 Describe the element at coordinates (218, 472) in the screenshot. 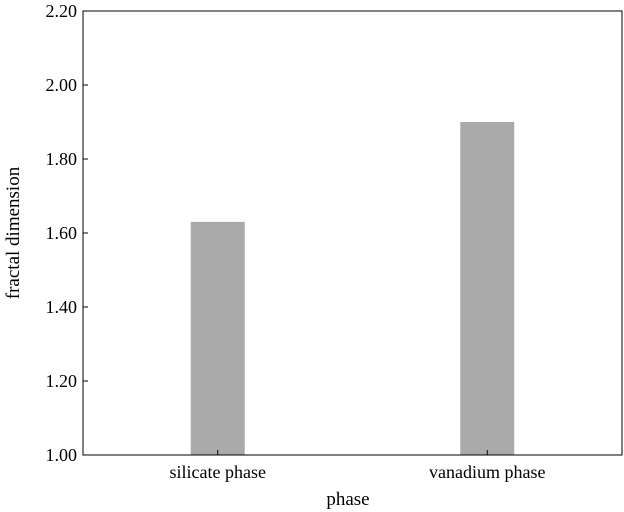

I see `x-tick-label: silicate phase` at that location.